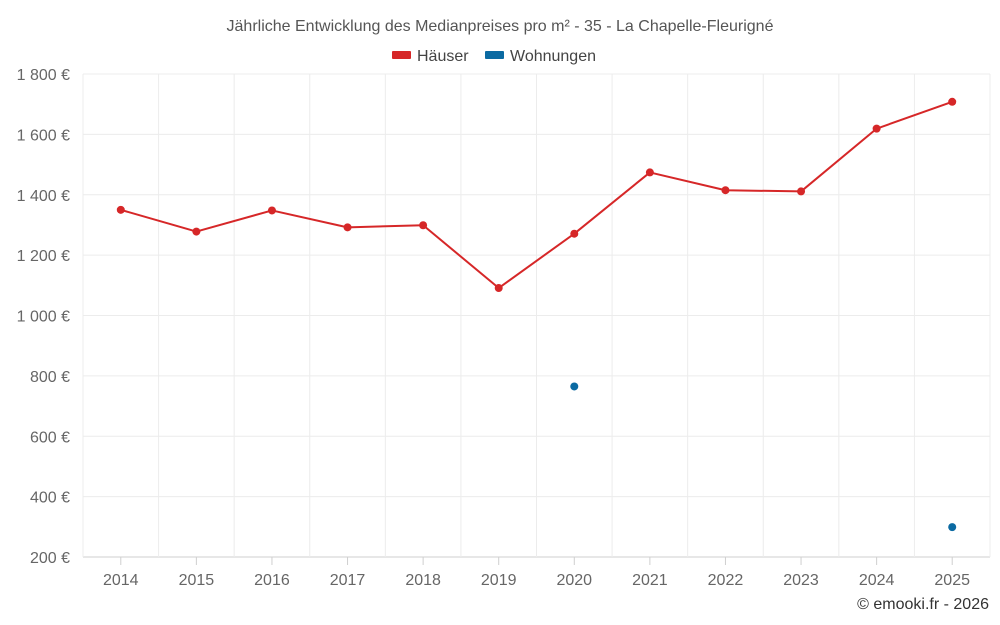  What do you see at coordinates (574, 233) in the screenshot?
I see `data-point-haeuser-2020` at bounding box center [574, 233].